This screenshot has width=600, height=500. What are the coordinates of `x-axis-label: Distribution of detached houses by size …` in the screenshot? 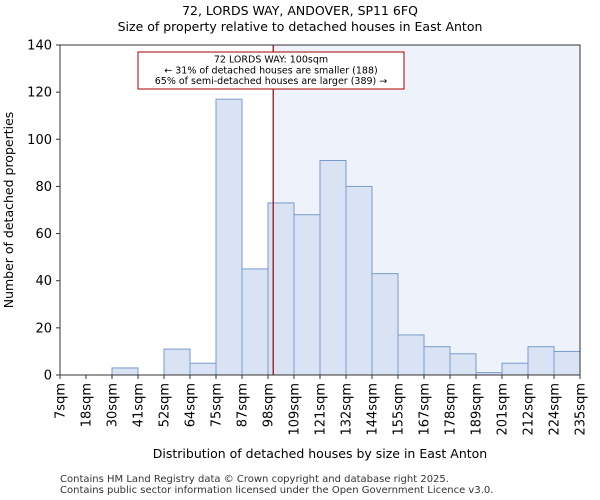 It's located at (320, 453).